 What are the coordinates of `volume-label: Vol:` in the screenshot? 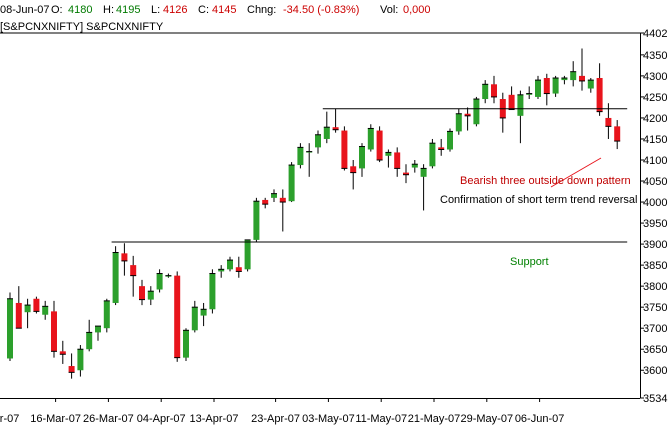 It's located at (389, 10).